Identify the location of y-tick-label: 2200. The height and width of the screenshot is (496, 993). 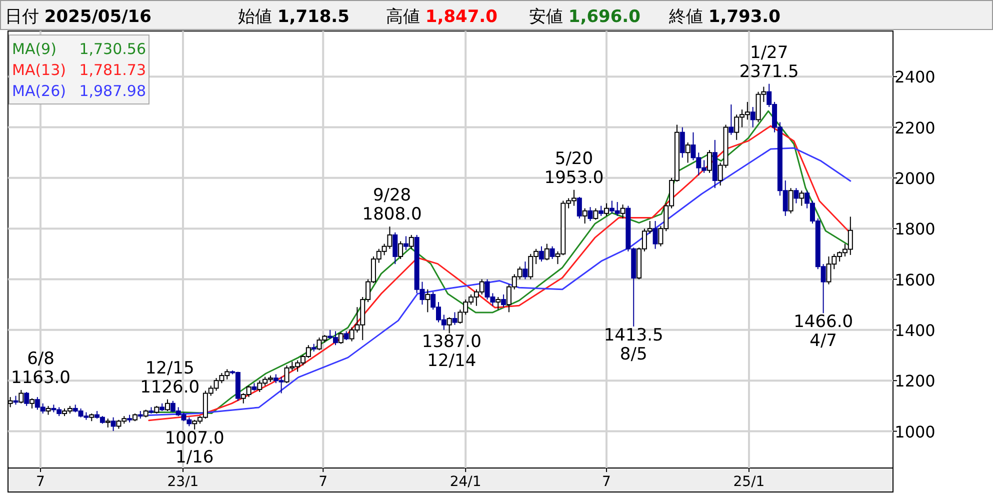
(915, 128).